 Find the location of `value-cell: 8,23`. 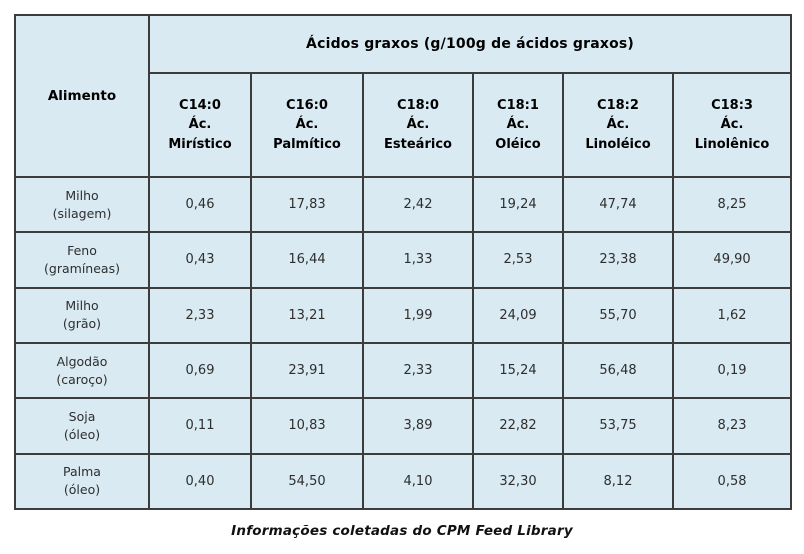

value-cell: 8,23 is located at coordinates (732, 426).